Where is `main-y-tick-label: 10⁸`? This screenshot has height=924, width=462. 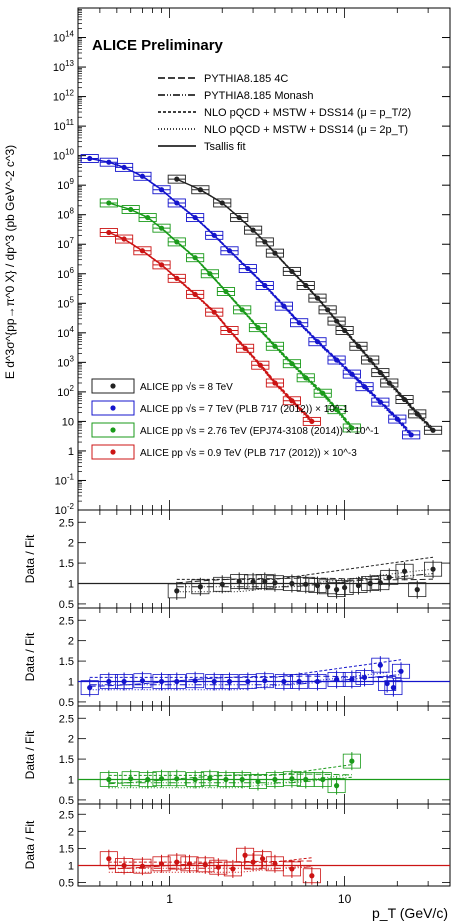 main-y-tick-label: 10⁸ is located at coordinates (65, 214).